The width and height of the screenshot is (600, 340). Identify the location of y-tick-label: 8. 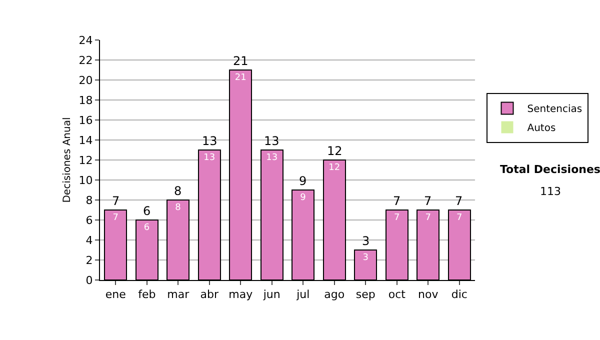
(89, 200).